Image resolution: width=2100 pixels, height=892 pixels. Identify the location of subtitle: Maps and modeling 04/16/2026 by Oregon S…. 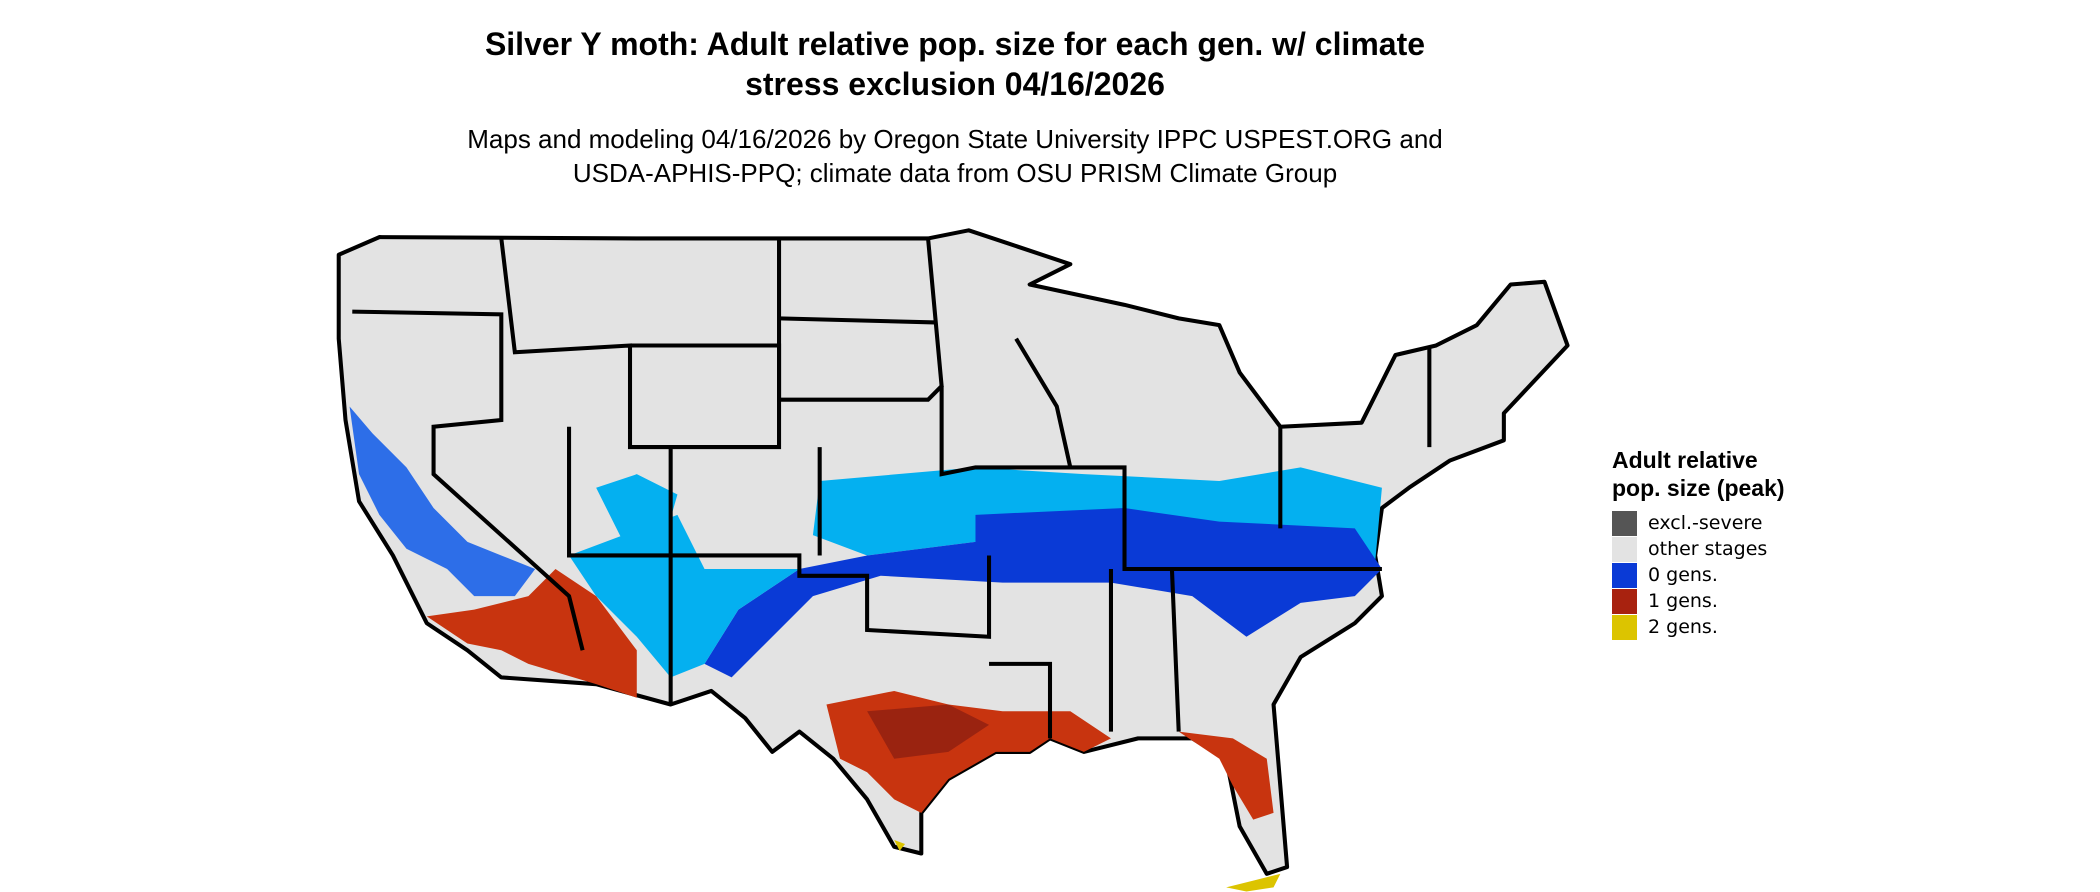
(955, 156).